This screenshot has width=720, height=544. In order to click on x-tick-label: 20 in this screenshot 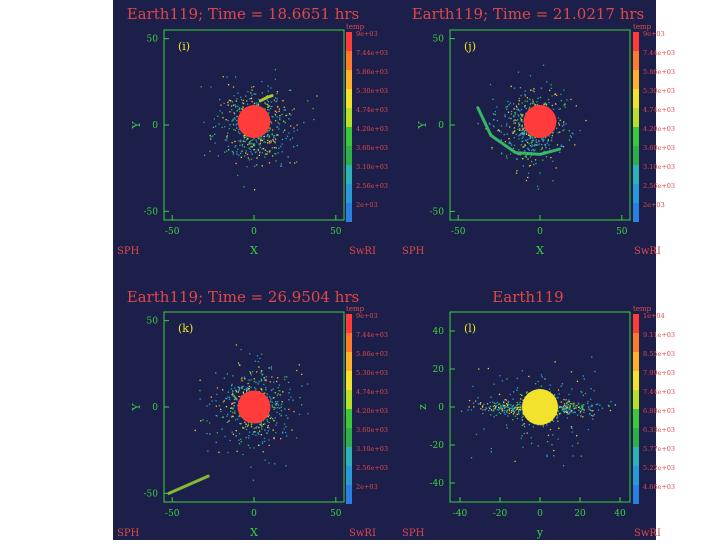, I will do `click(580, 514)`.